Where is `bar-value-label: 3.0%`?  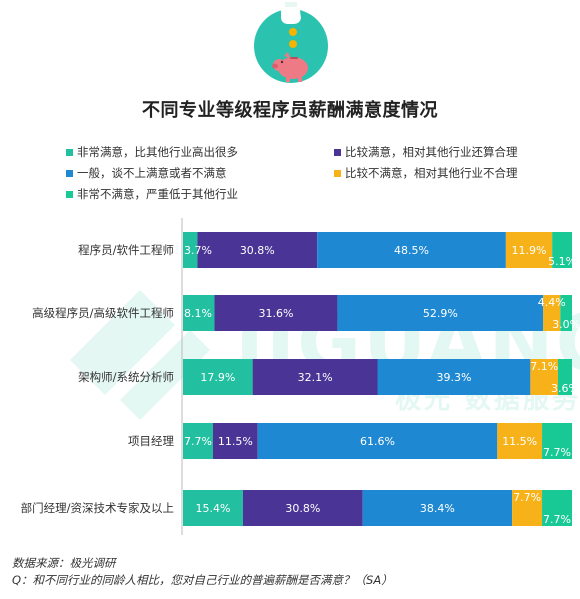 bar-value-label: 3.0% is located at coordinates (566, 324).